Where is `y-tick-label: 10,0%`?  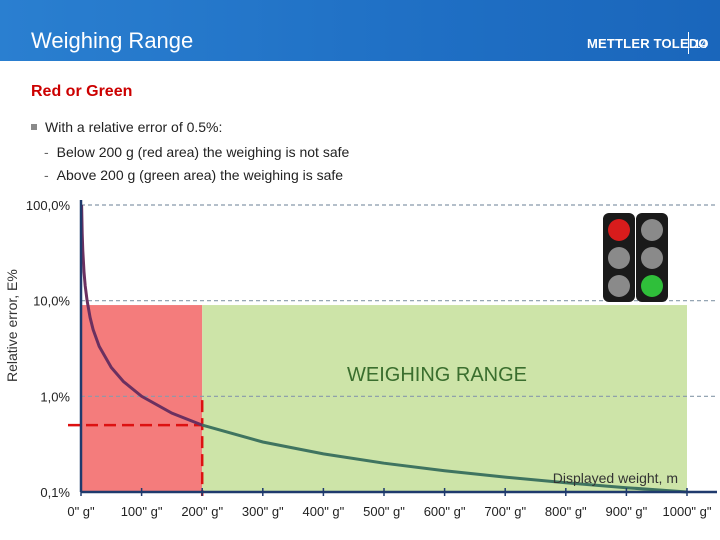 y-tick-label: 10,0% is located at coordinates (51, 301).